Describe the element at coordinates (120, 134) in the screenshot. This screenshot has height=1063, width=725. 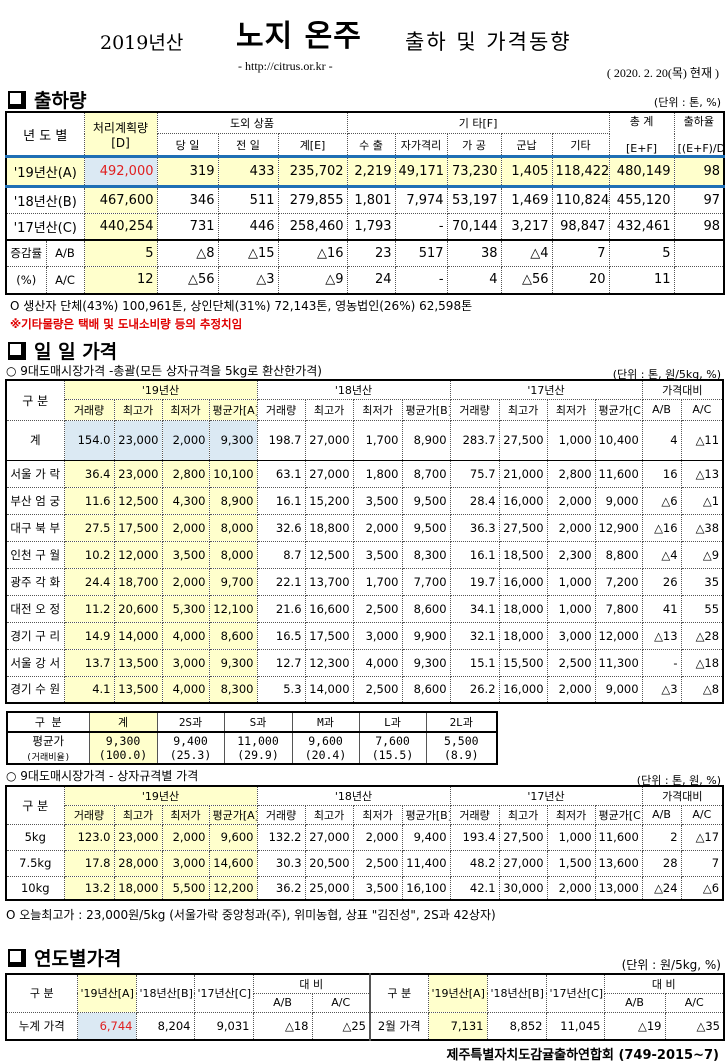
I see `header-plan: 처리계획량 [D]` at that location.